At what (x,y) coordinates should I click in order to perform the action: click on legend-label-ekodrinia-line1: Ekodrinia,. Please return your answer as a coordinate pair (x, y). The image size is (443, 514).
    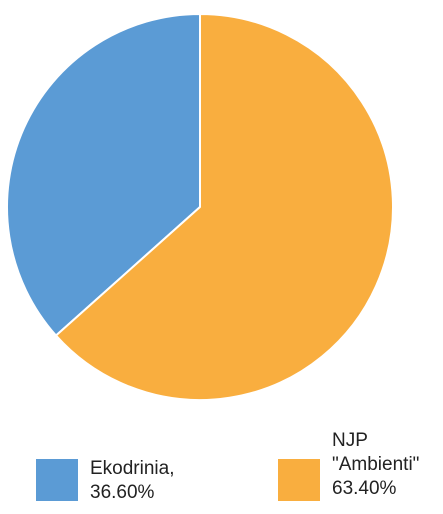
    Looking at the image, I should click on (132, 468).